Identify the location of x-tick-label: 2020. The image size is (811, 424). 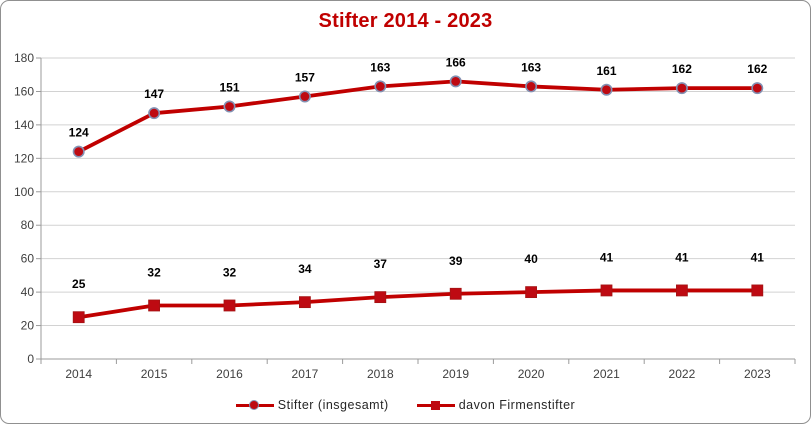
(531, 374).